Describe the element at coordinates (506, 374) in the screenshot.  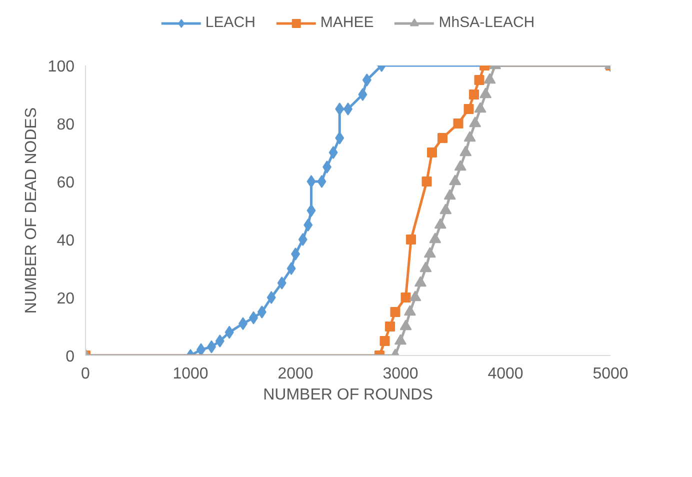
I see `x-tick-label: 4000` at that location.